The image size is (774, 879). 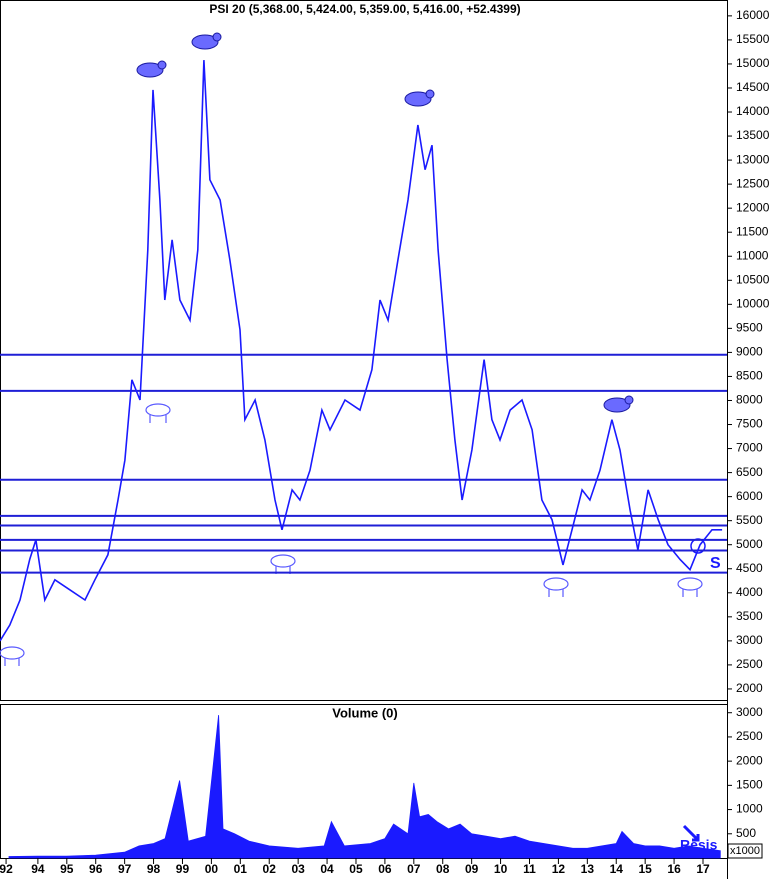 What do you see at coordinates (327, 869) in the screenshot?
I see `x-tick-label: 04` at bounding box center [327, 869].